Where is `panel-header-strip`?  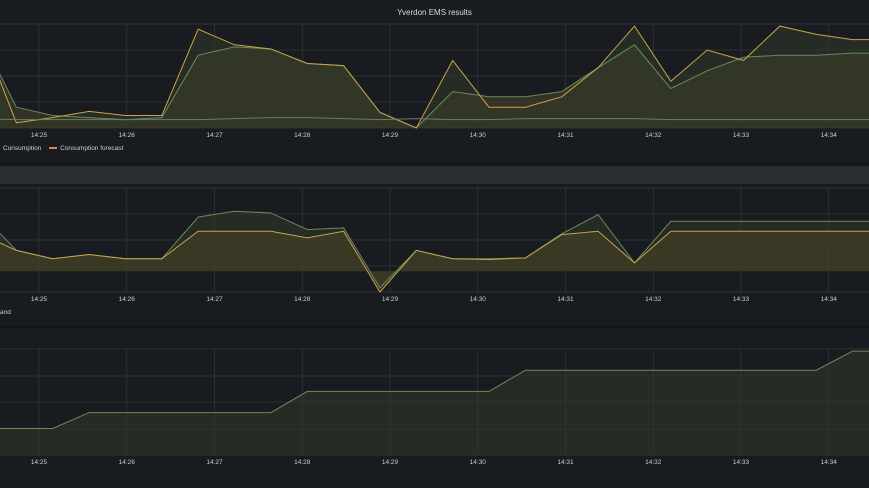
panel-header-strip is located at coordinates (434, 175).